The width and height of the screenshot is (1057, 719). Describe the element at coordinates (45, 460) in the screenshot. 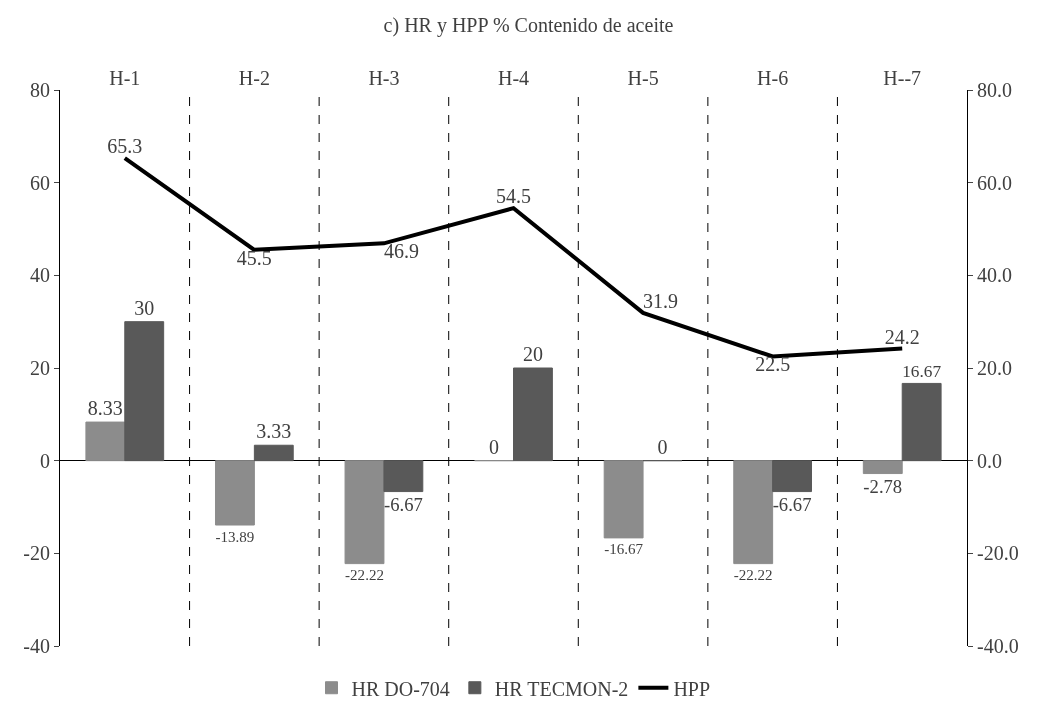

I see `y-tick-label: 0` at that location.